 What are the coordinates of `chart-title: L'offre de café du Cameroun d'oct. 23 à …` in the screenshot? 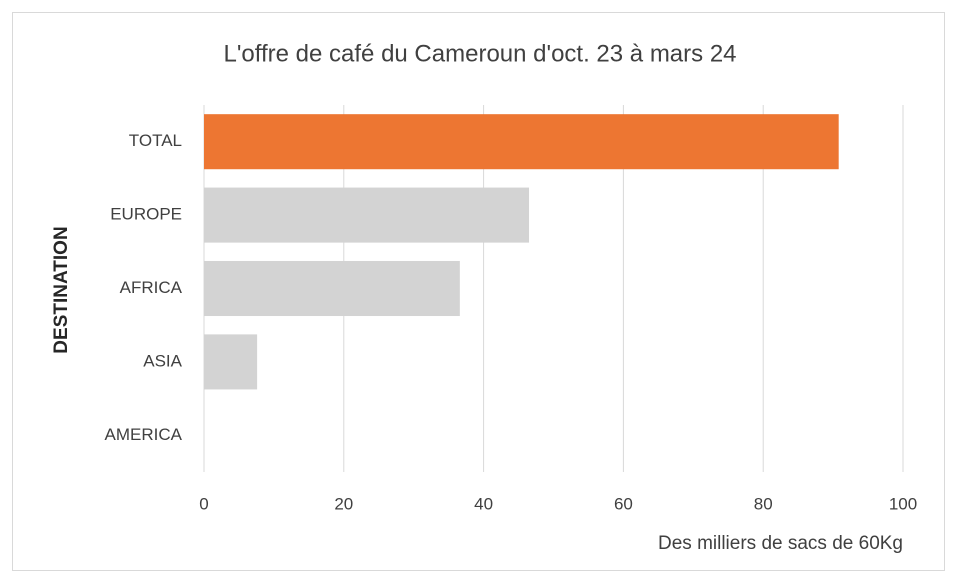 It's located at (479, 53).